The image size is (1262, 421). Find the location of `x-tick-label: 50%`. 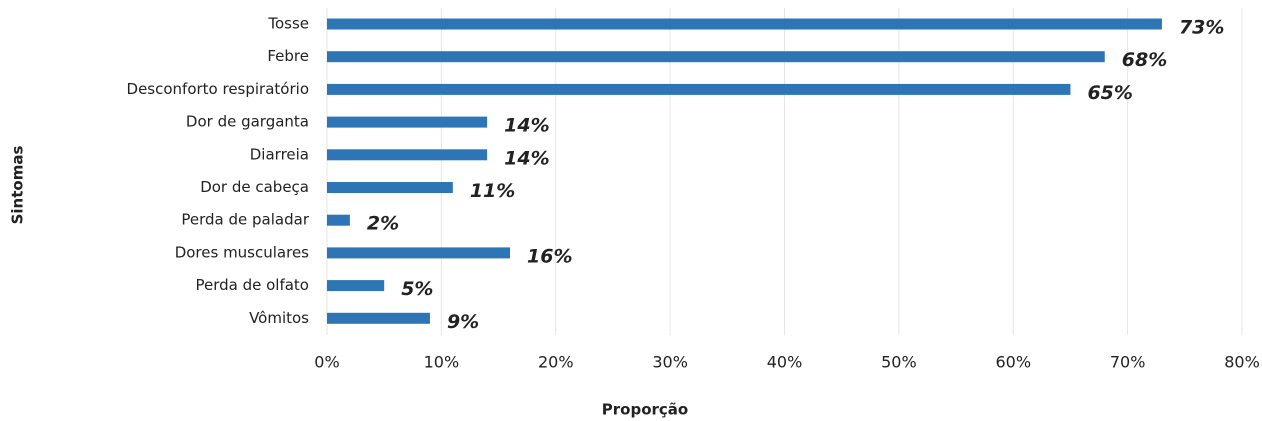

x-tick-label: 50% is located at coordinates (899, 362).